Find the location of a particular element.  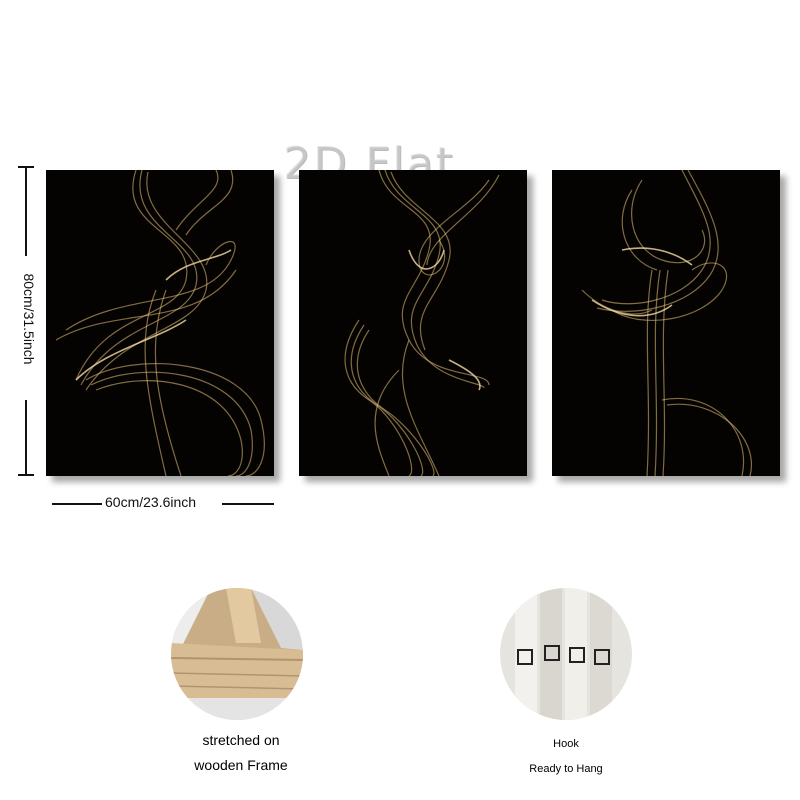

height-dimension-label: 80cm/31.5inch is located at coordinates (29, 319).